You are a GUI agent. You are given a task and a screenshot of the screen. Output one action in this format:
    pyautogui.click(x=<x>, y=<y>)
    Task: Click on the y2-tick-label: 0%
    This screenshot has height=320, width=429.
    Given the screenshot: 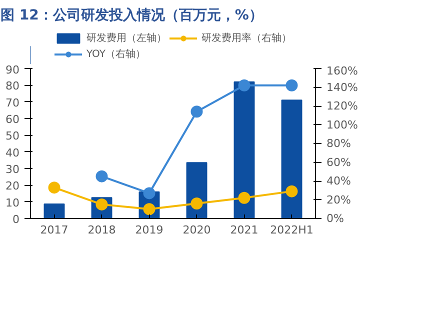 What is the action you would take?
    pyautogui.click(x=335, y=218)
    